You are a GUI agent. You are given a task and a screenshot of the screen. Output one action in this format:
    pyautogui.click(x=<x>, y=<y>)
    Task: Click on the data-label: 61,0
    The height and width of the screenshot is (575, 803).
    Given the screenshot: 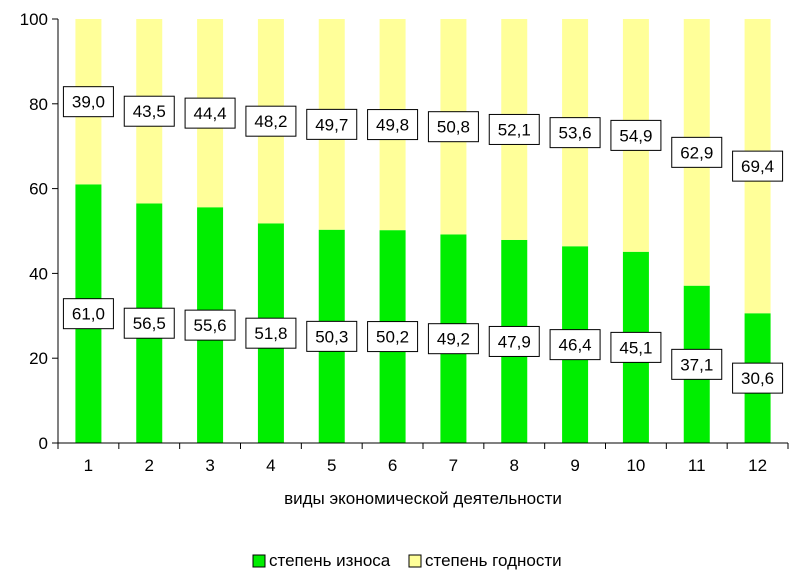 What is the action you would take?
    pyautogui.click(x=88, y=314)
    